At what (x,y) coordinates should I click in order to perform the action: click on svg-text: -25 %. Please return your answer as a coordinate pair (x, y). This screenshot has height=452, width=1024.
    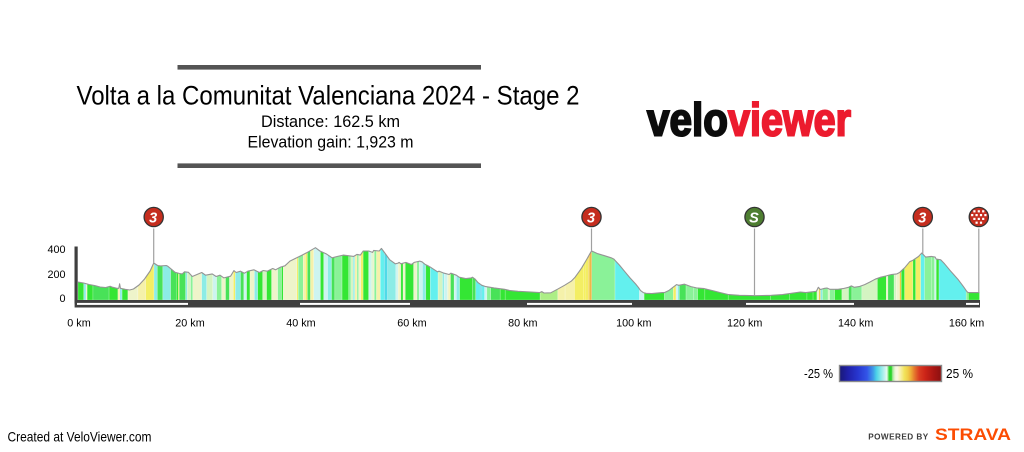
    Looking at the image, I should click on (818, 374).